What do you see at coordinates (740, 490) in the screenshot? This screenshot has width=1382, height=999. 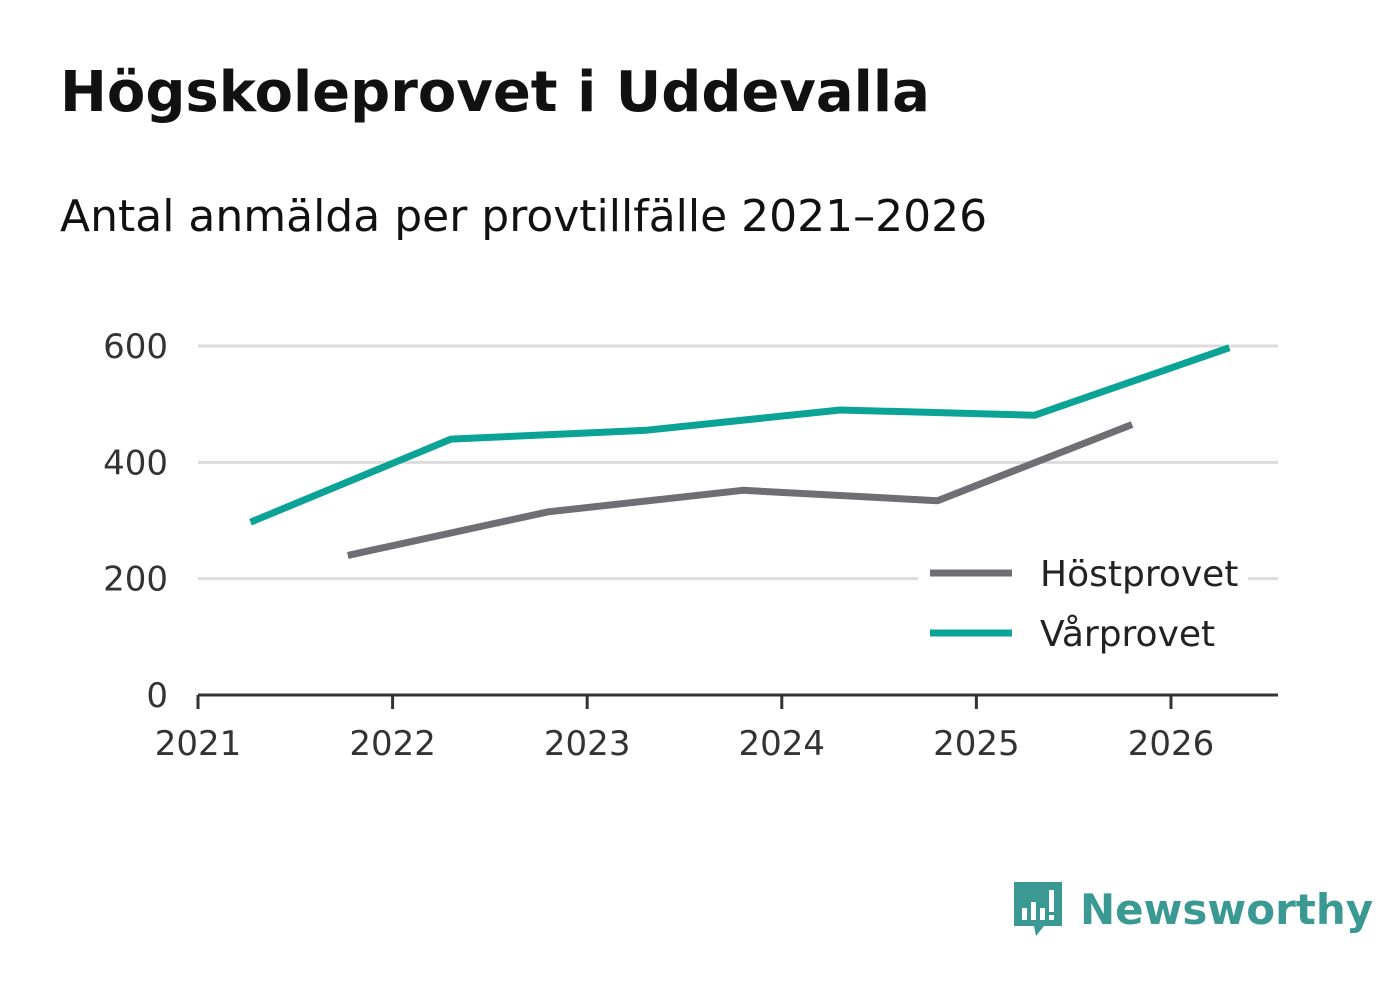 I see `series-line-hostprovet` at bounding box center [740, 490].